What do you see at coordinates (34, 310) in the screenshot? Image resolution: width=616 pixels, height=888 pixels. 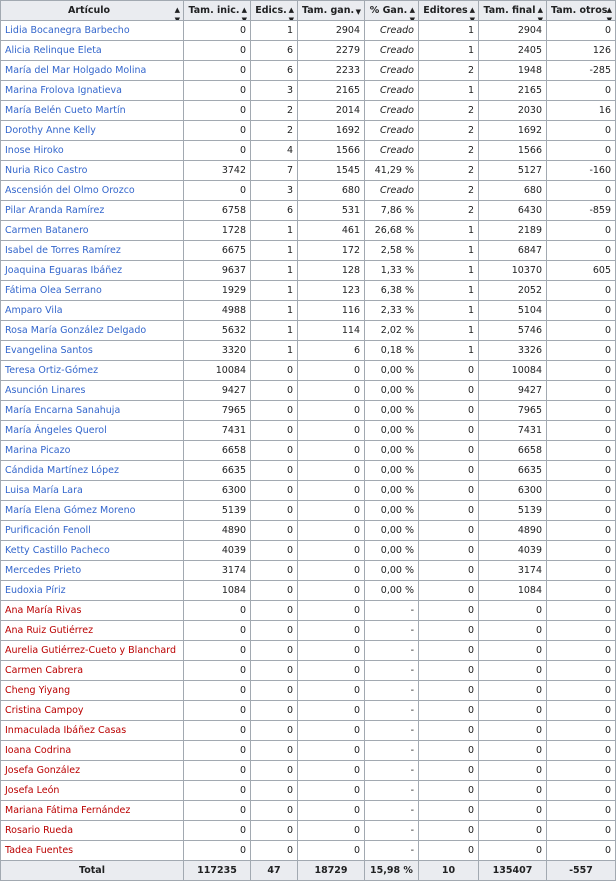 I see `article-link: Amparo Vila` at bounding box center [34, 310].